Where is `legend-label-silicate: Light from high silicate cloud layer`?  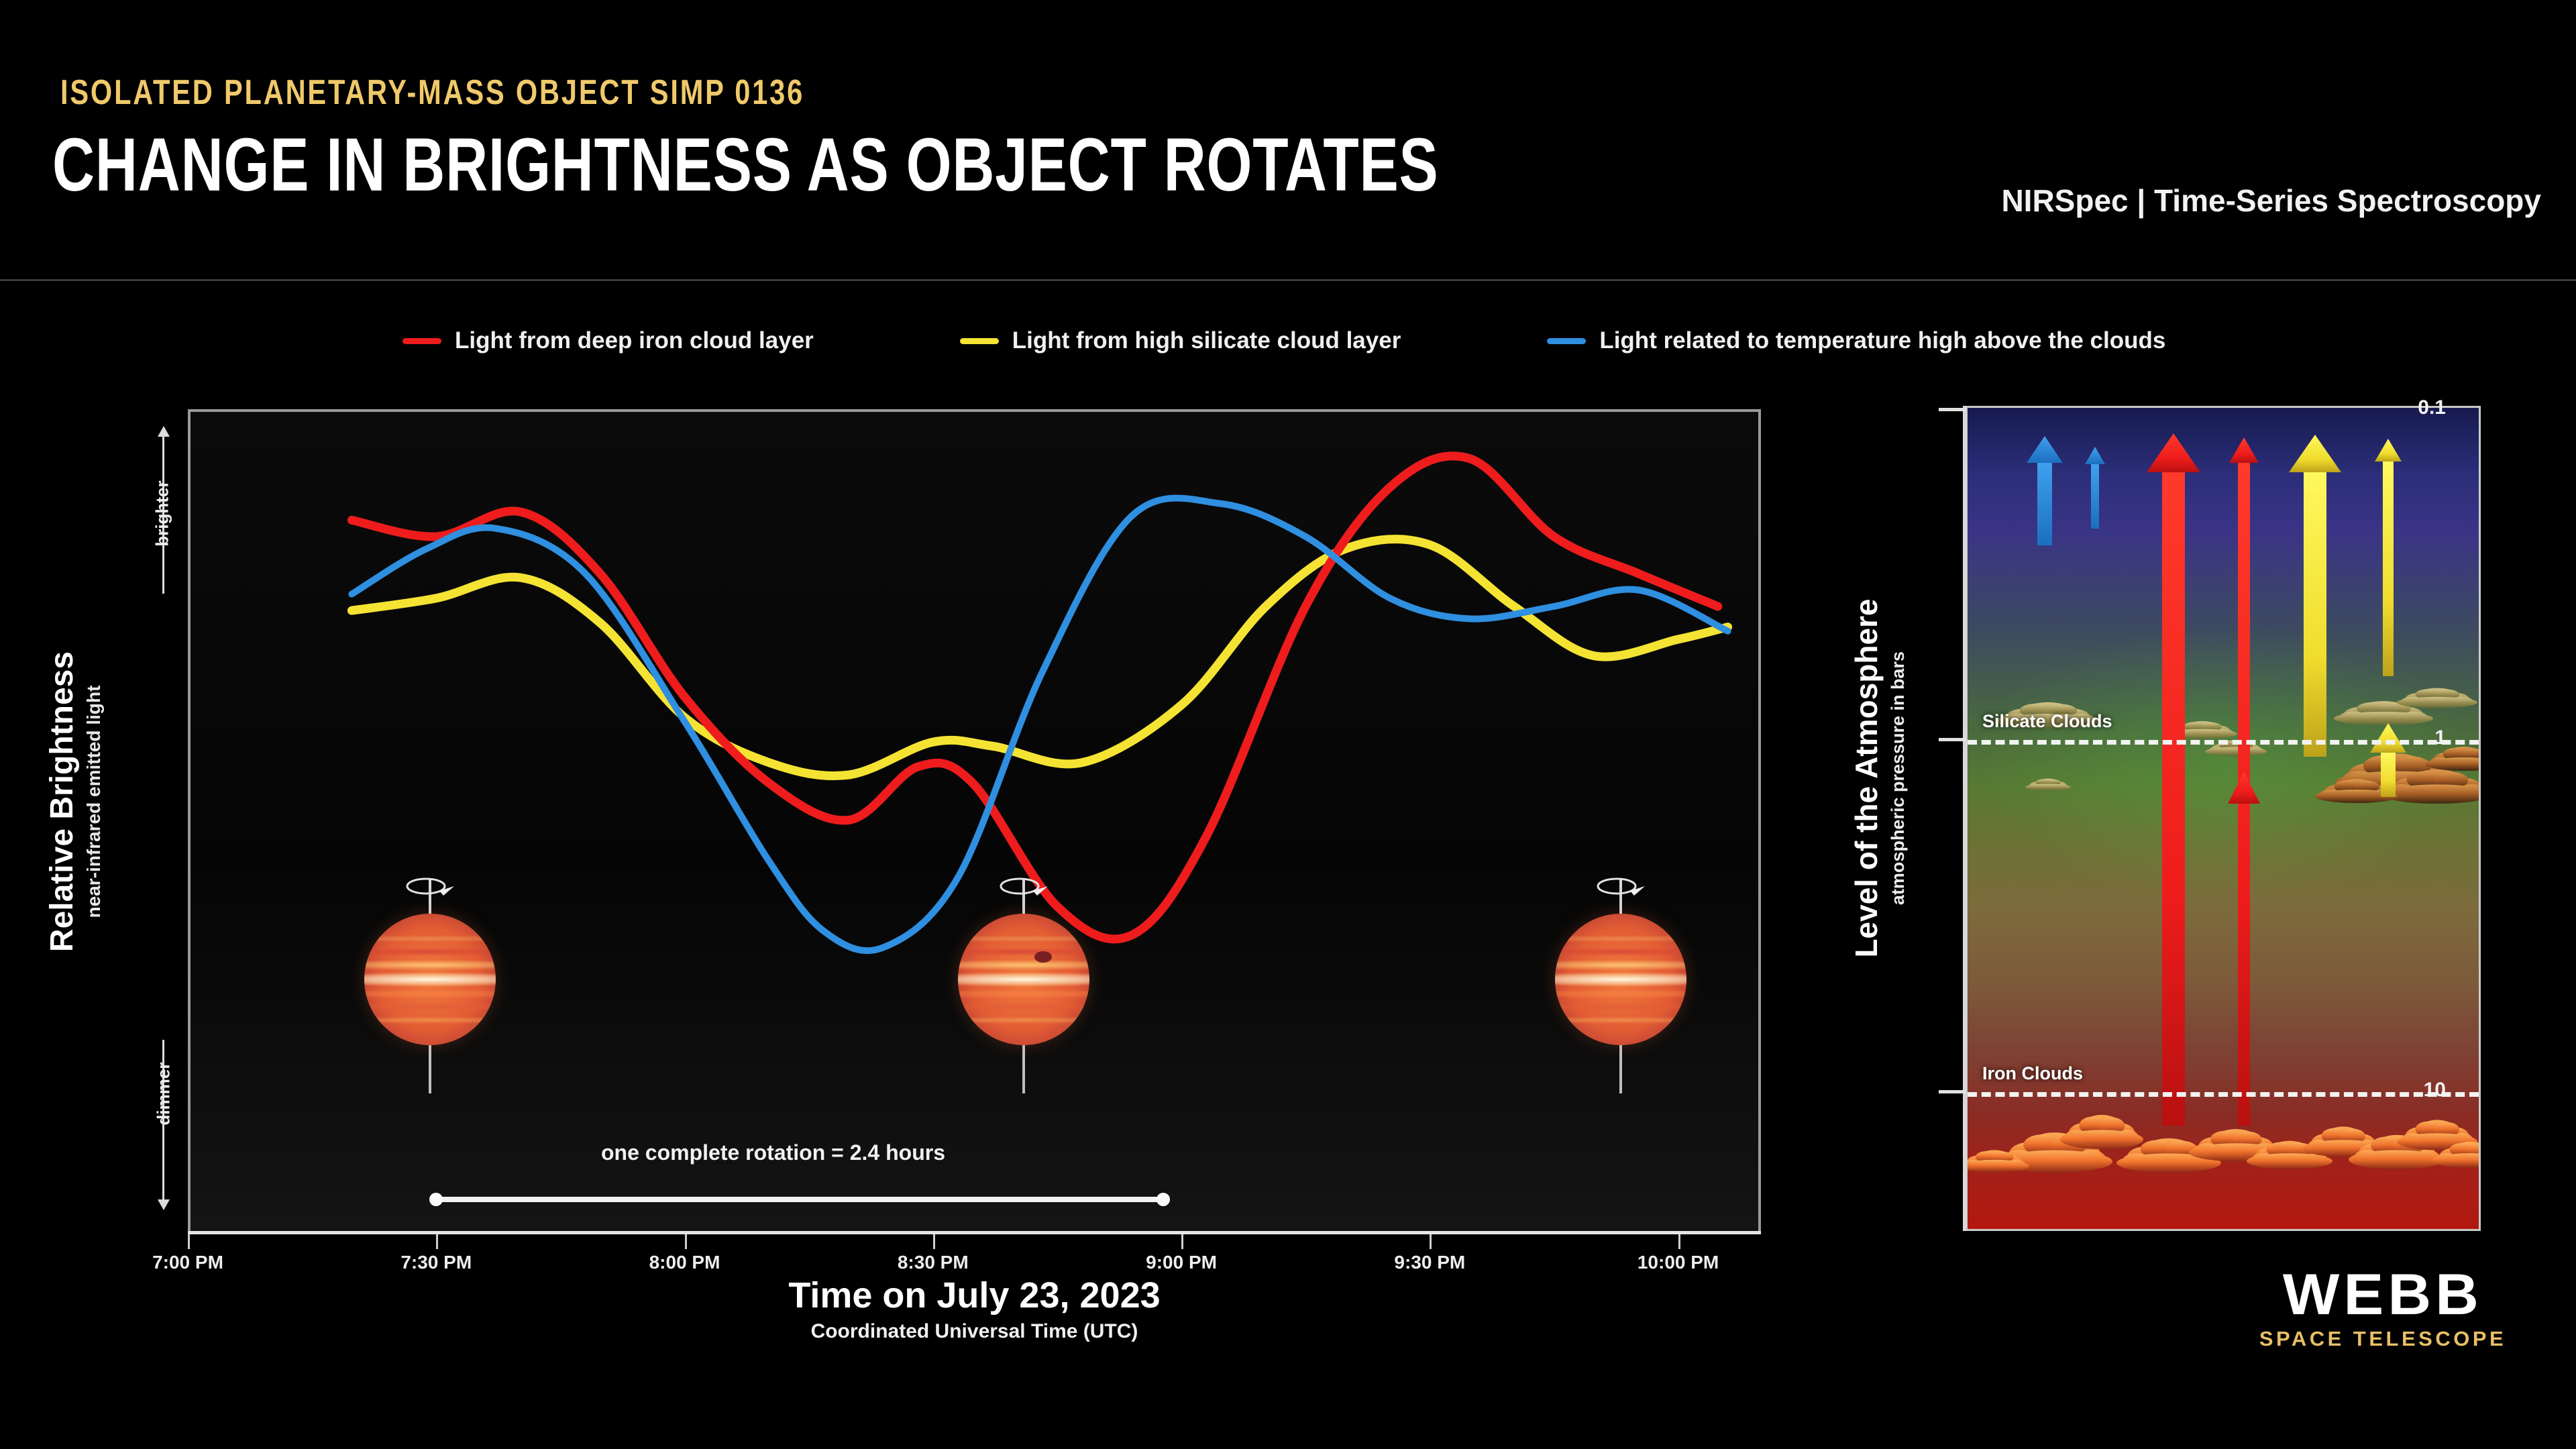 legend-label-silicate: Light from high silicate cloud layer is located at coordinates (1206, 340).